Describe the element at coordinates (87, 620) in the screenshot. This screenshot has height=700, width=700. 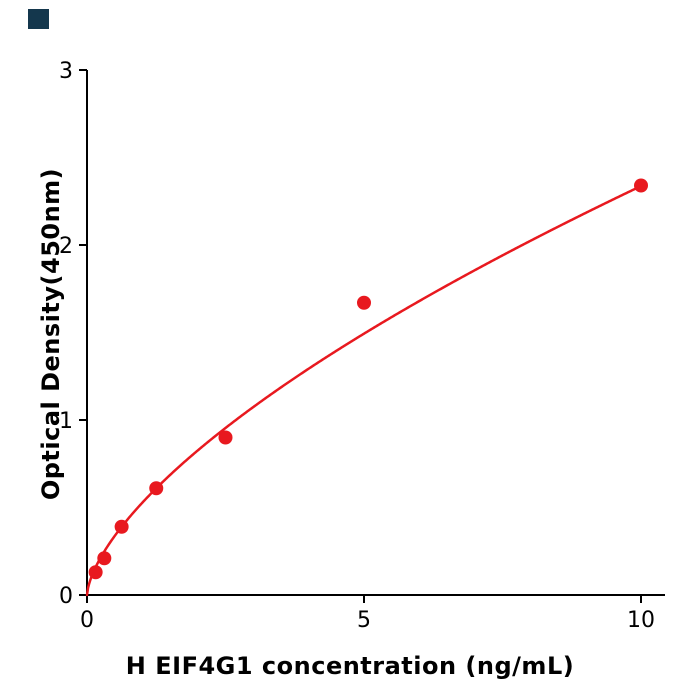
I see `x-tick-label: 0` at that location.